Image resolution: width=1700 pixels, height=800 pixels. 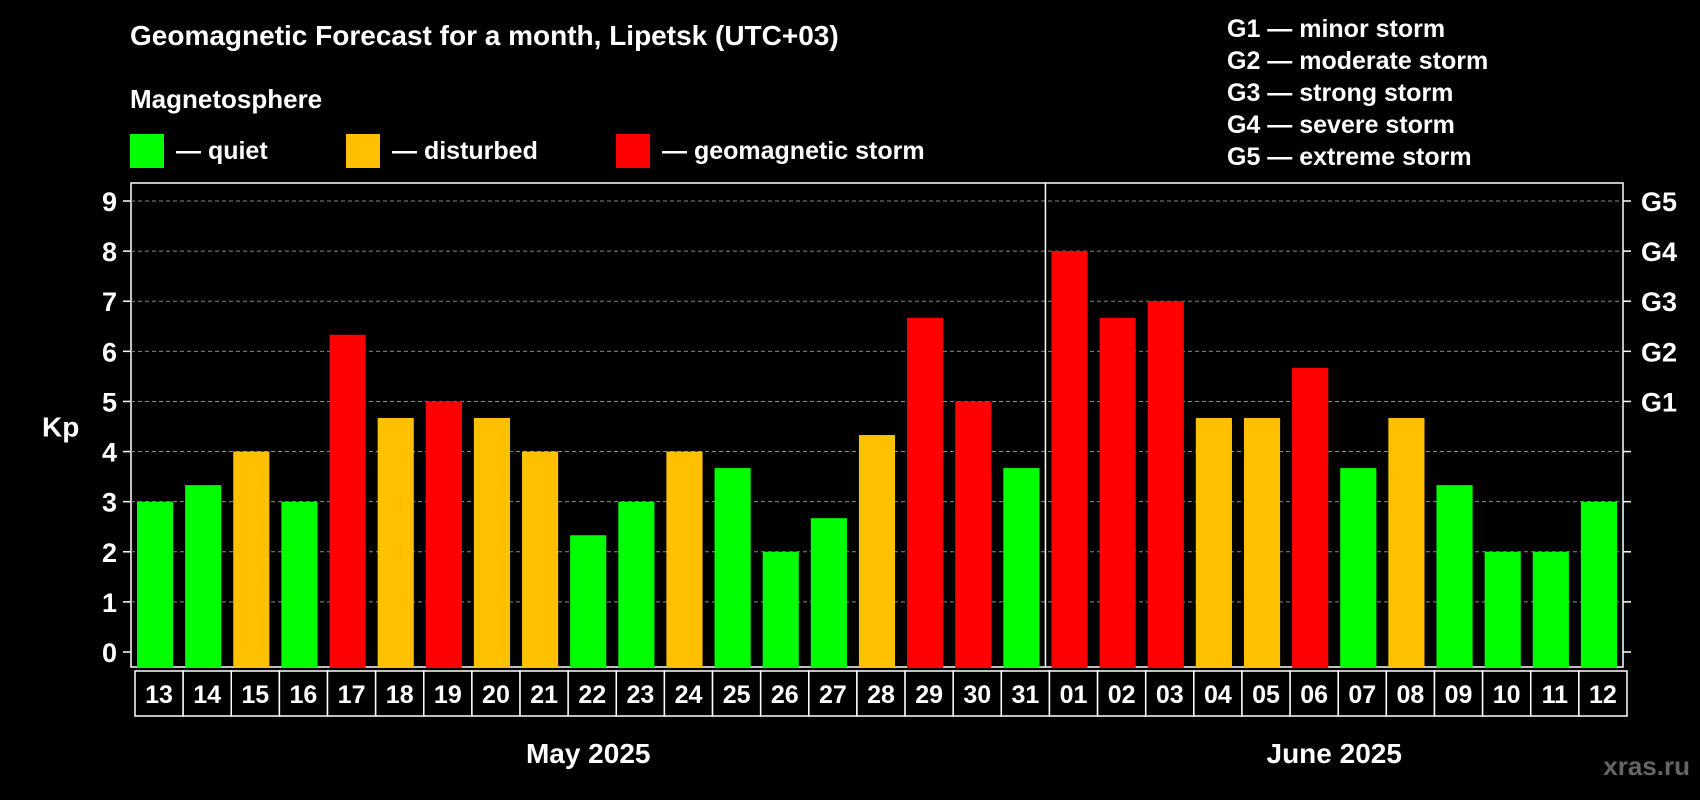 I want to click on x-tick-label: 18, so click(x=400, y=695).